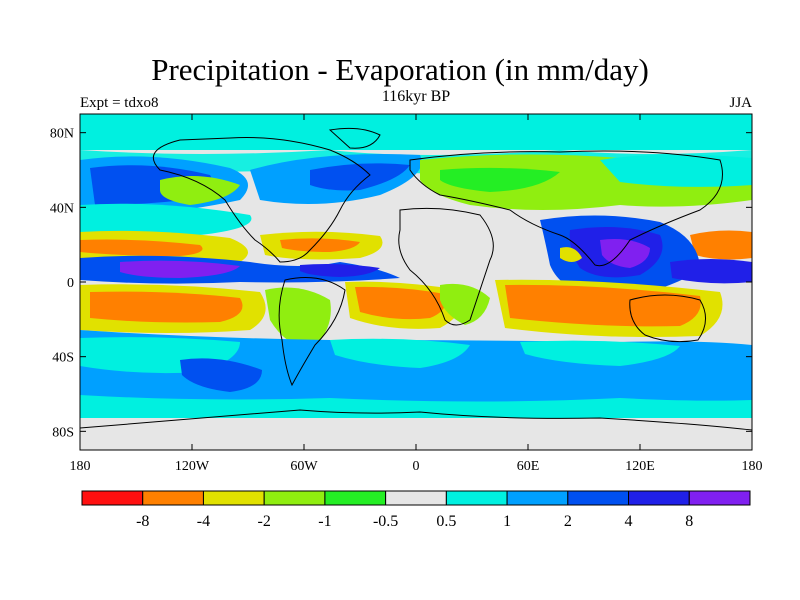 This screenshot has width=800, height=600. I want to click on greenland-coast, so click(354, 138).